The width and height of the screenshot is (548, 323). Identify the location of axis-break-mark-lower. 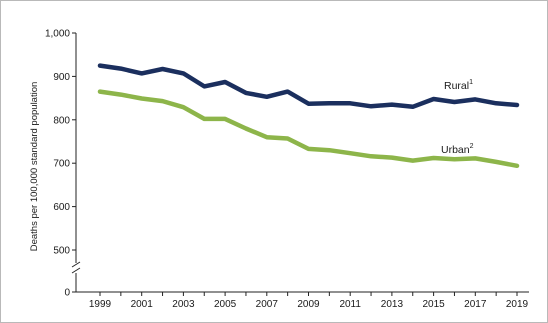
(76, 270).